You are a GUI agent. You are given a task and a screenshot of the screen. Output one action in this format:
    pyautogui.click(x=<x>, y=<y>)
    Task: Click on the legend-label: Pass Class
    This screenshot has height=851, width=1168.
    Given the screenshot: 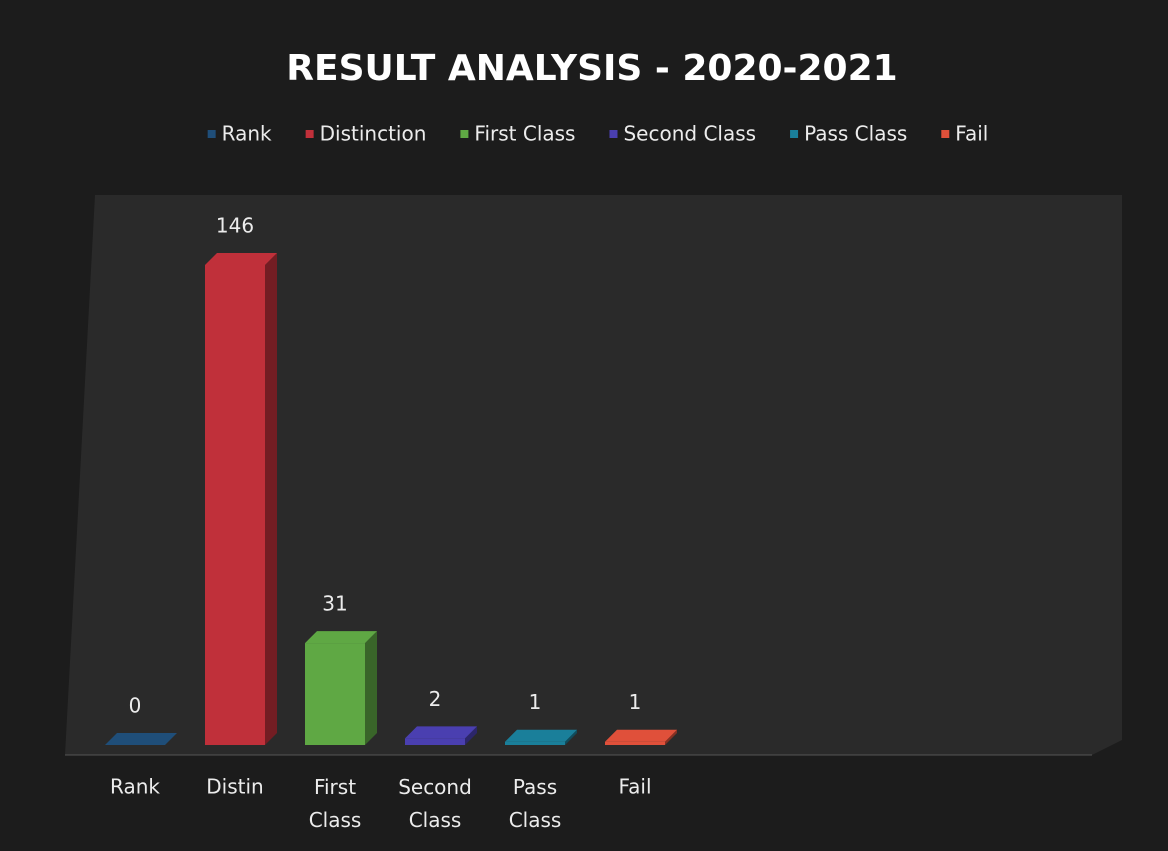 What is the action you would take?
    pyautogui.click(x=855, y=134)
    